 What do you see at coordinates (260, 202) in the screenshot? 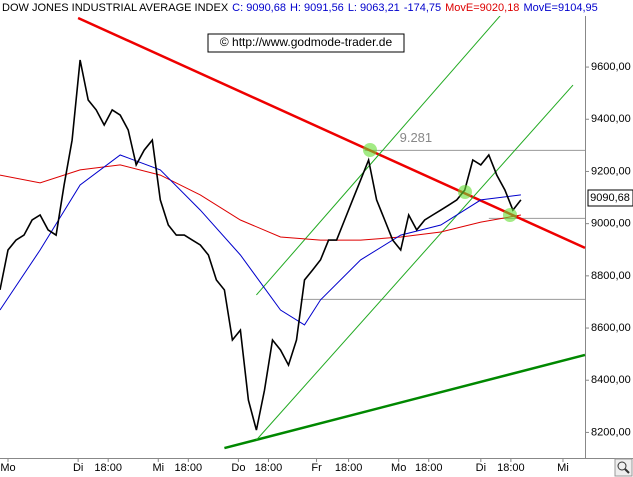
I see `moving-average` at bounding box center [260, 202].